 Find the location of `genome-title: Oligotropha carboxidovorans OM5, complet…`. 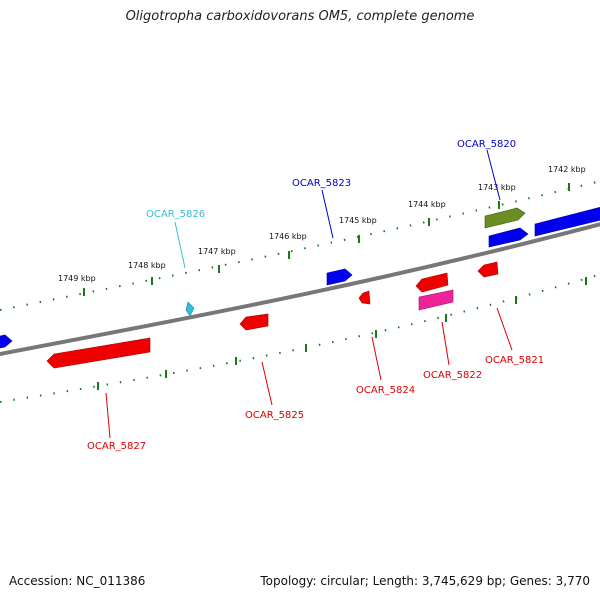

genome-title: Oligotropha carboxidovorans OM5, complet… is located at coordinates (300, 16).